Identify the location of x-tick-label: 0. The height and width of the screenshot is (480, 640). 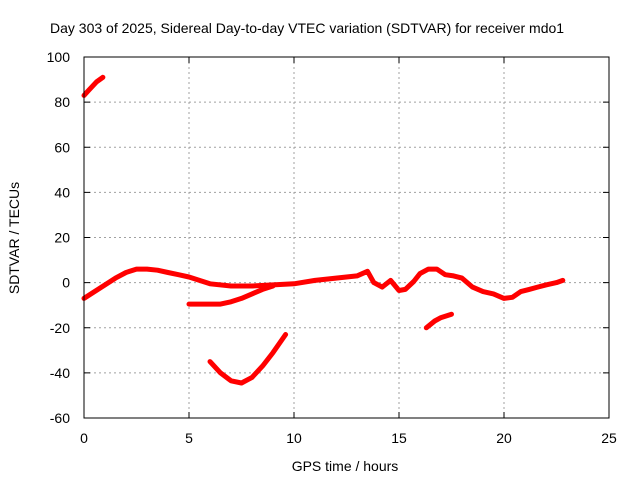
(84, 438).